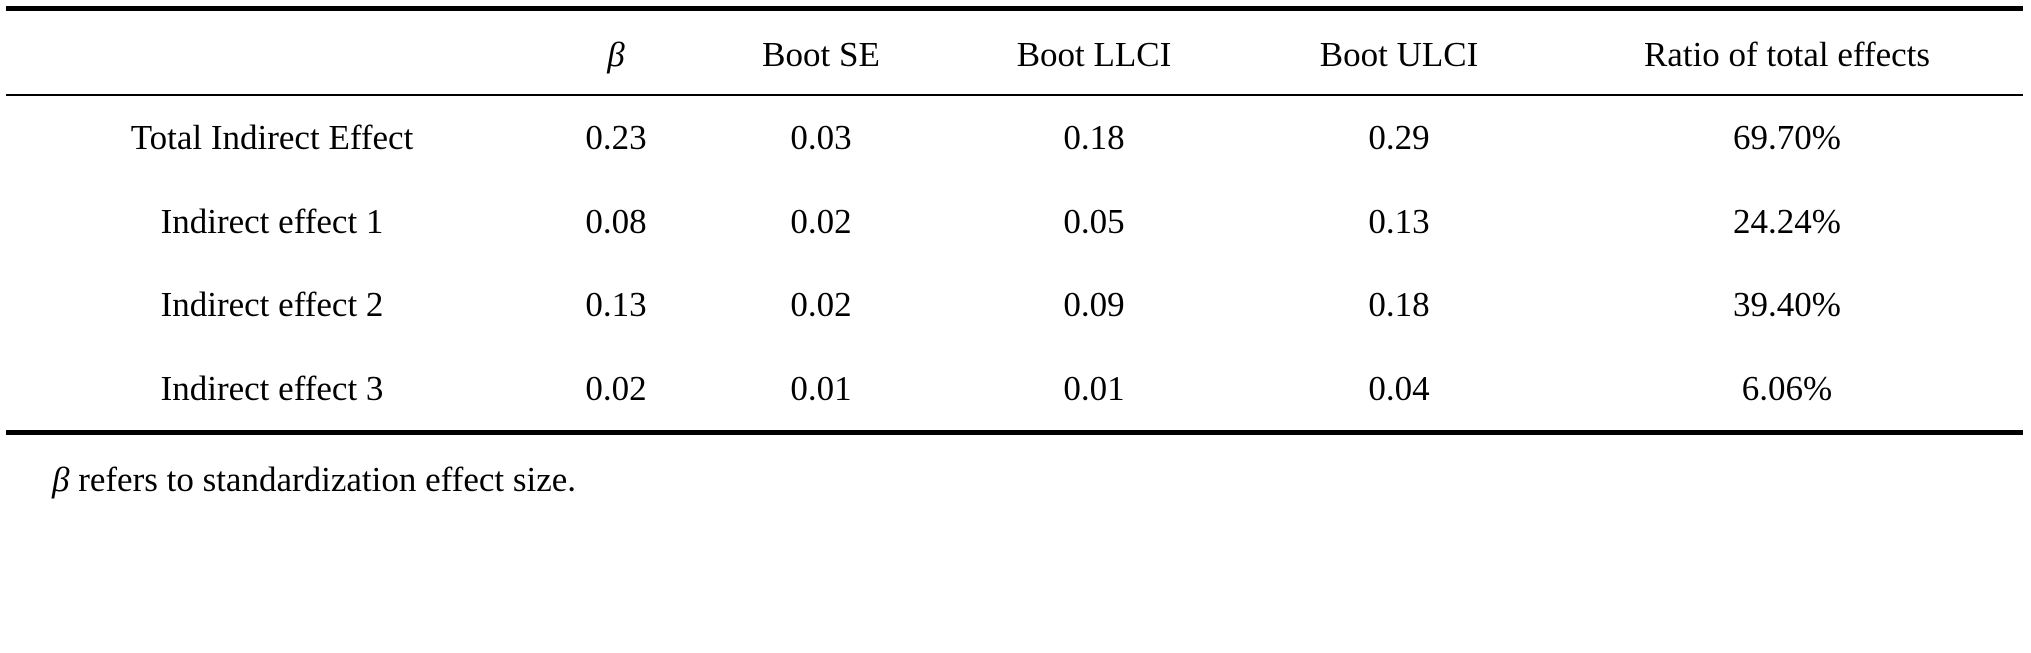 The height and width of the screenshot is (653, 2031). Describe the element at coordinates (1399, 388) in the screenshot. I see `table-cell: 0.04` at that location.